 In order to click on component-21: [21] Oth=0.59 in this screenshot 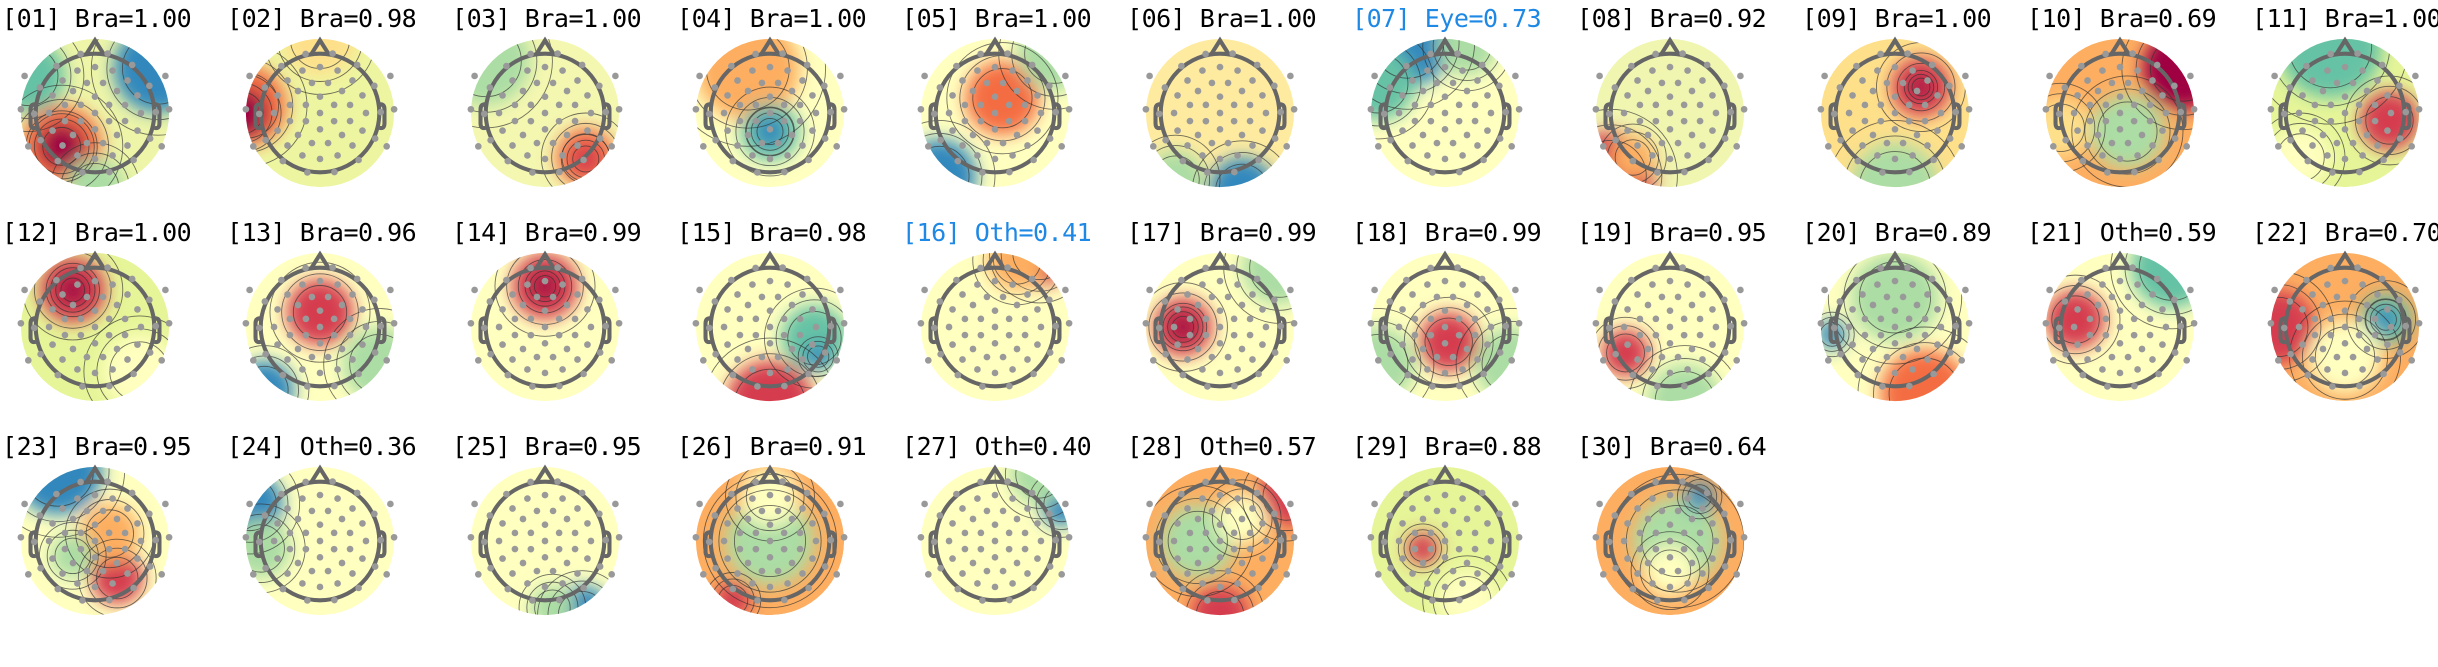, I will do `click(2139, 321)`.